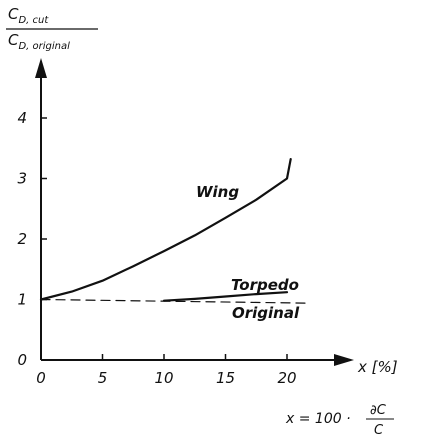 Image resolution: width=424 pixels, height=440 pixels. What do you see at coordinates (379, 430) in the screenshot?
I see `formula-denominator: C` at bounding box center [379, 430].